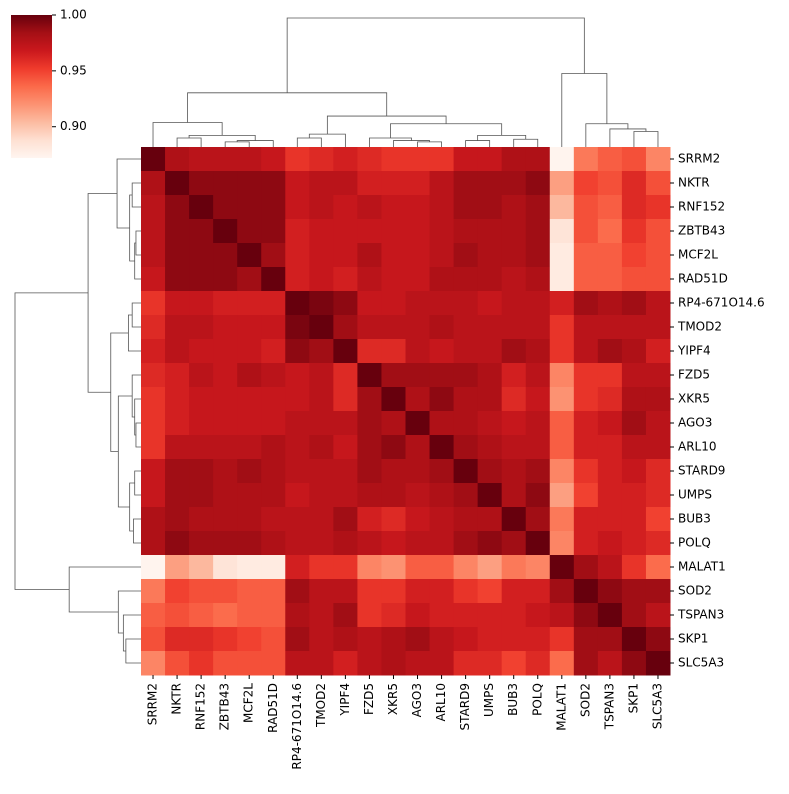 The image size is (789, 794). What do you see at coordinates (695, 423) in the screenshot?
I see `row-label: AGO3` at bounding box center [695, 423].